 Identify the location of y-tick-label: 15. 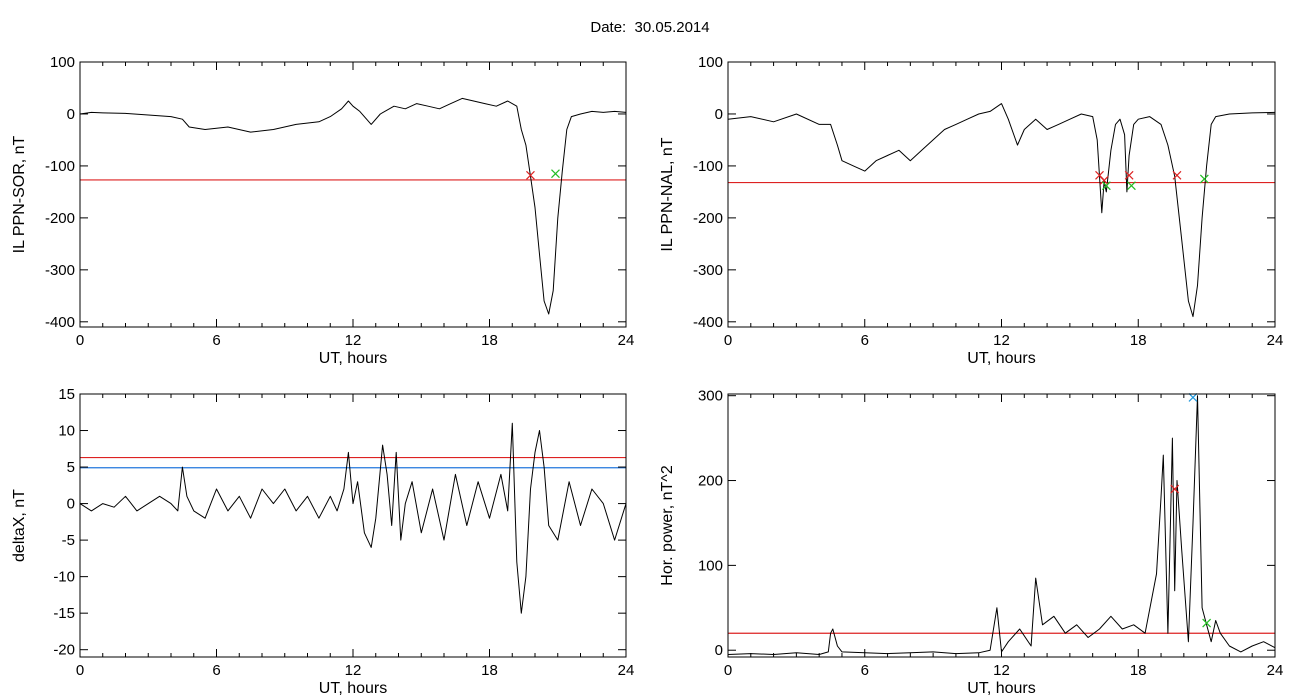
(66, 394).